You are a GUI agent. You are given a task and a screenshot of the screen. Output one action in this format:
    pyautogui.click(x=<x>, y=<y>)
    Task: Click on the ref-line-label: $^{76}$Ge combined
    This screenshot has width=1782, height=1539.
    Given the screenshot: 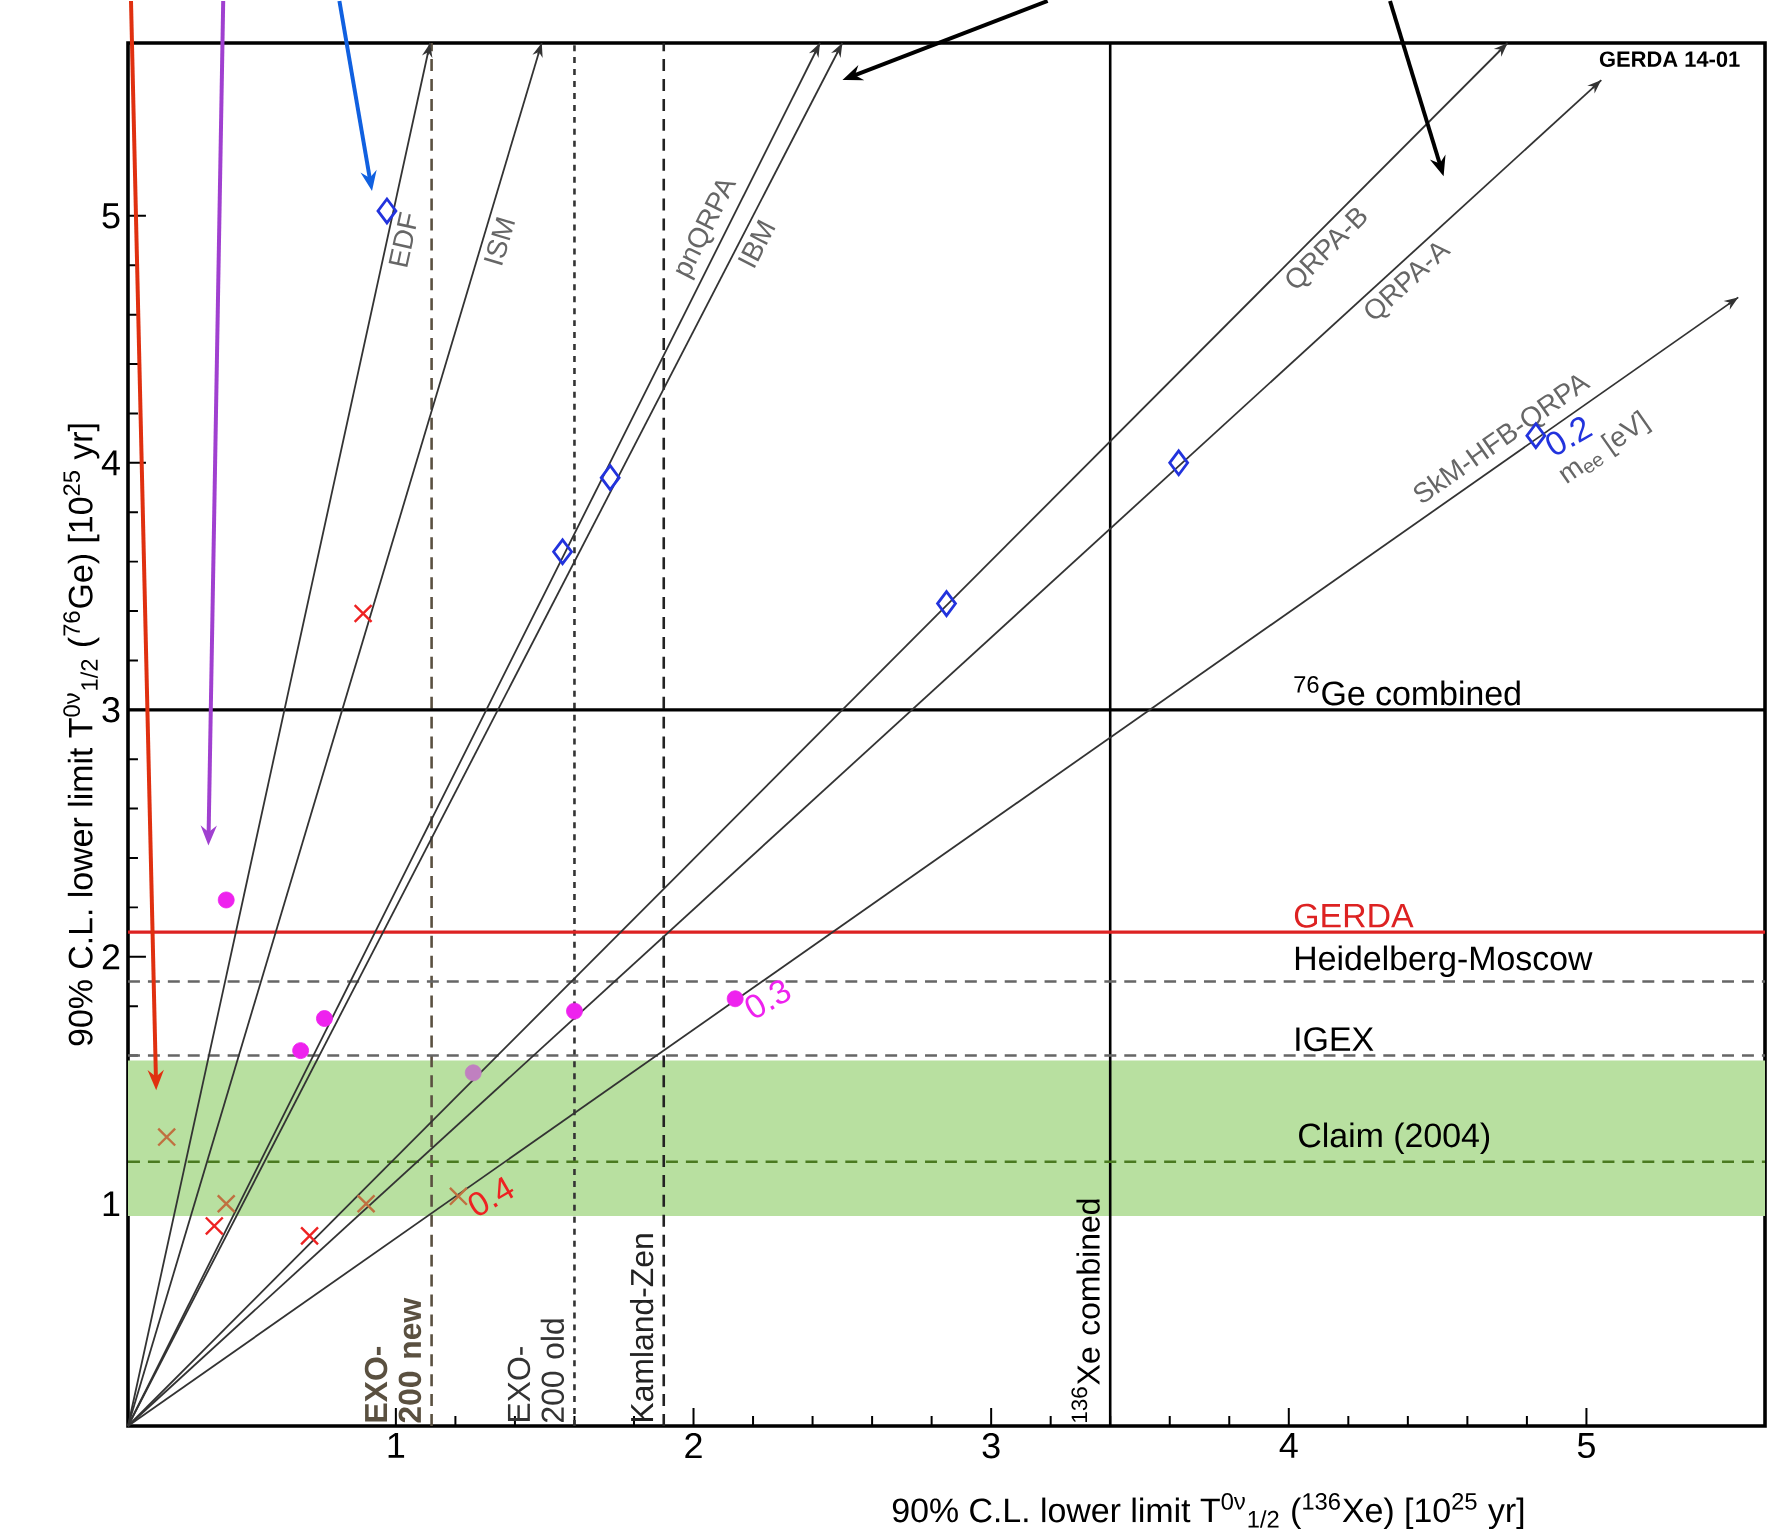 What is the action you would take?
    pyautogui.click(x=1407, y=691)
    